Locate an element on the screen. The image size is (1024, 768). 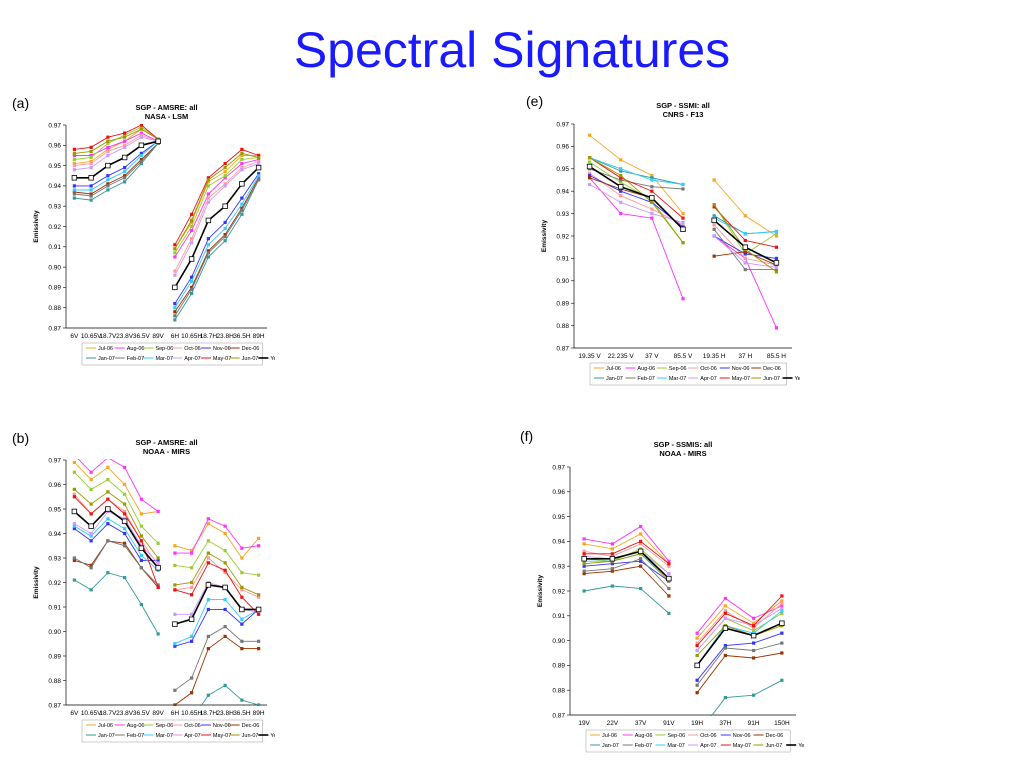
x-tick-label: 6V is located at coordinates (74, 713).